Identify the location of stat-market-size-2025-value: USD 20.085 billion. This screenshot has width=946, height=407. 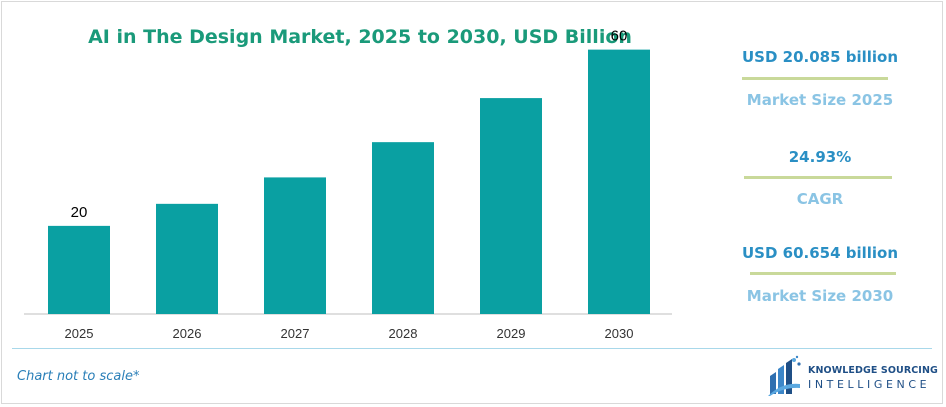
(820, 57).